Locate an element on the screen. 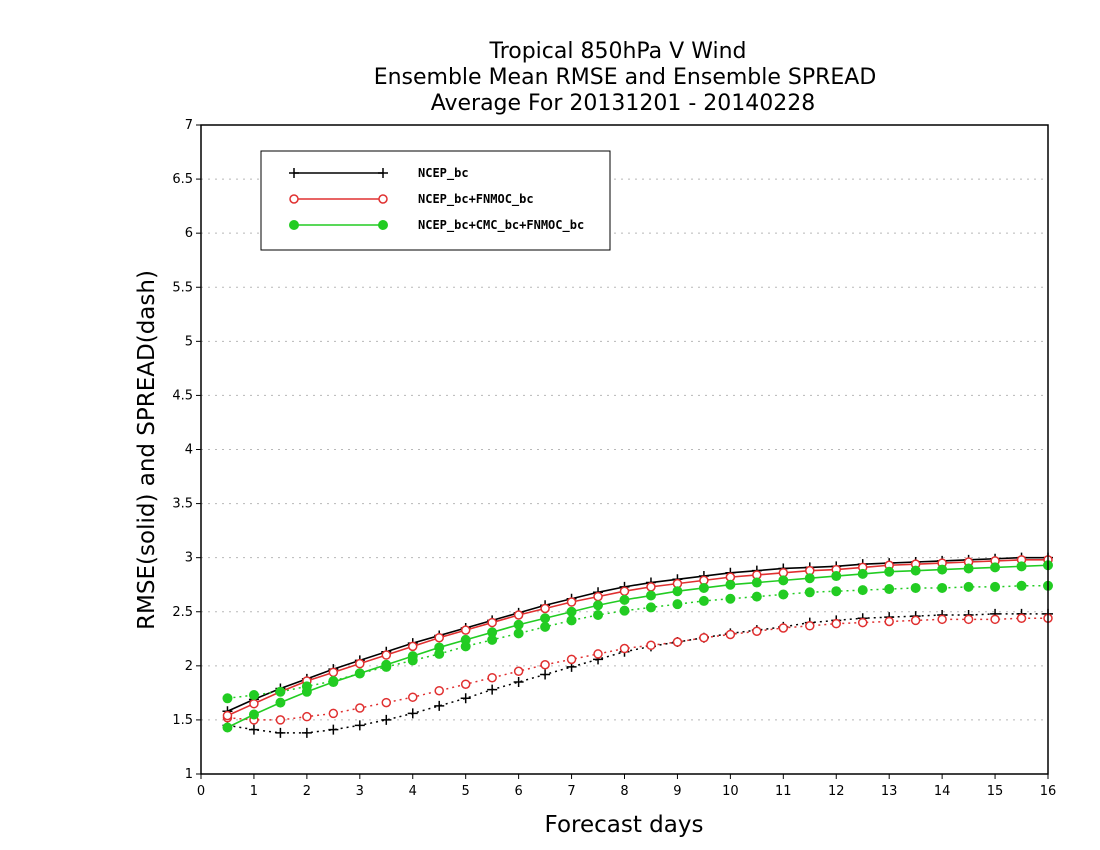 The height and width of the screenshot is (850, 1100). legend-item-ncep-bc-fnmoc-bc: NCEP_bc+FNMOC_bc is located at coordinates (411, 199).